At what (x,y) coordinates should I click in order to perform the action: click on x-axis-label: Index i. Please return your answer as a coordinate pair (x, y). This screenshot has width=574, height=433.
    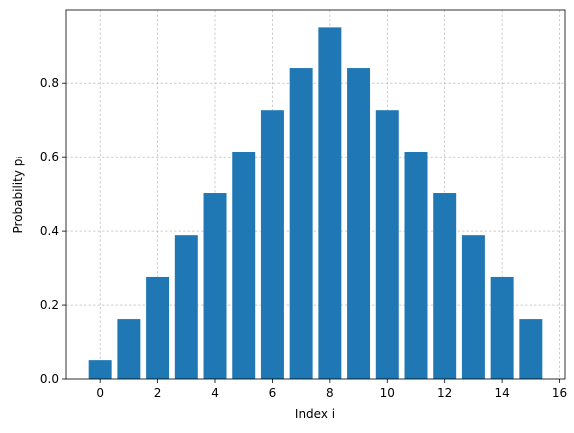
    Looking at the image, I should click on (315, 414).